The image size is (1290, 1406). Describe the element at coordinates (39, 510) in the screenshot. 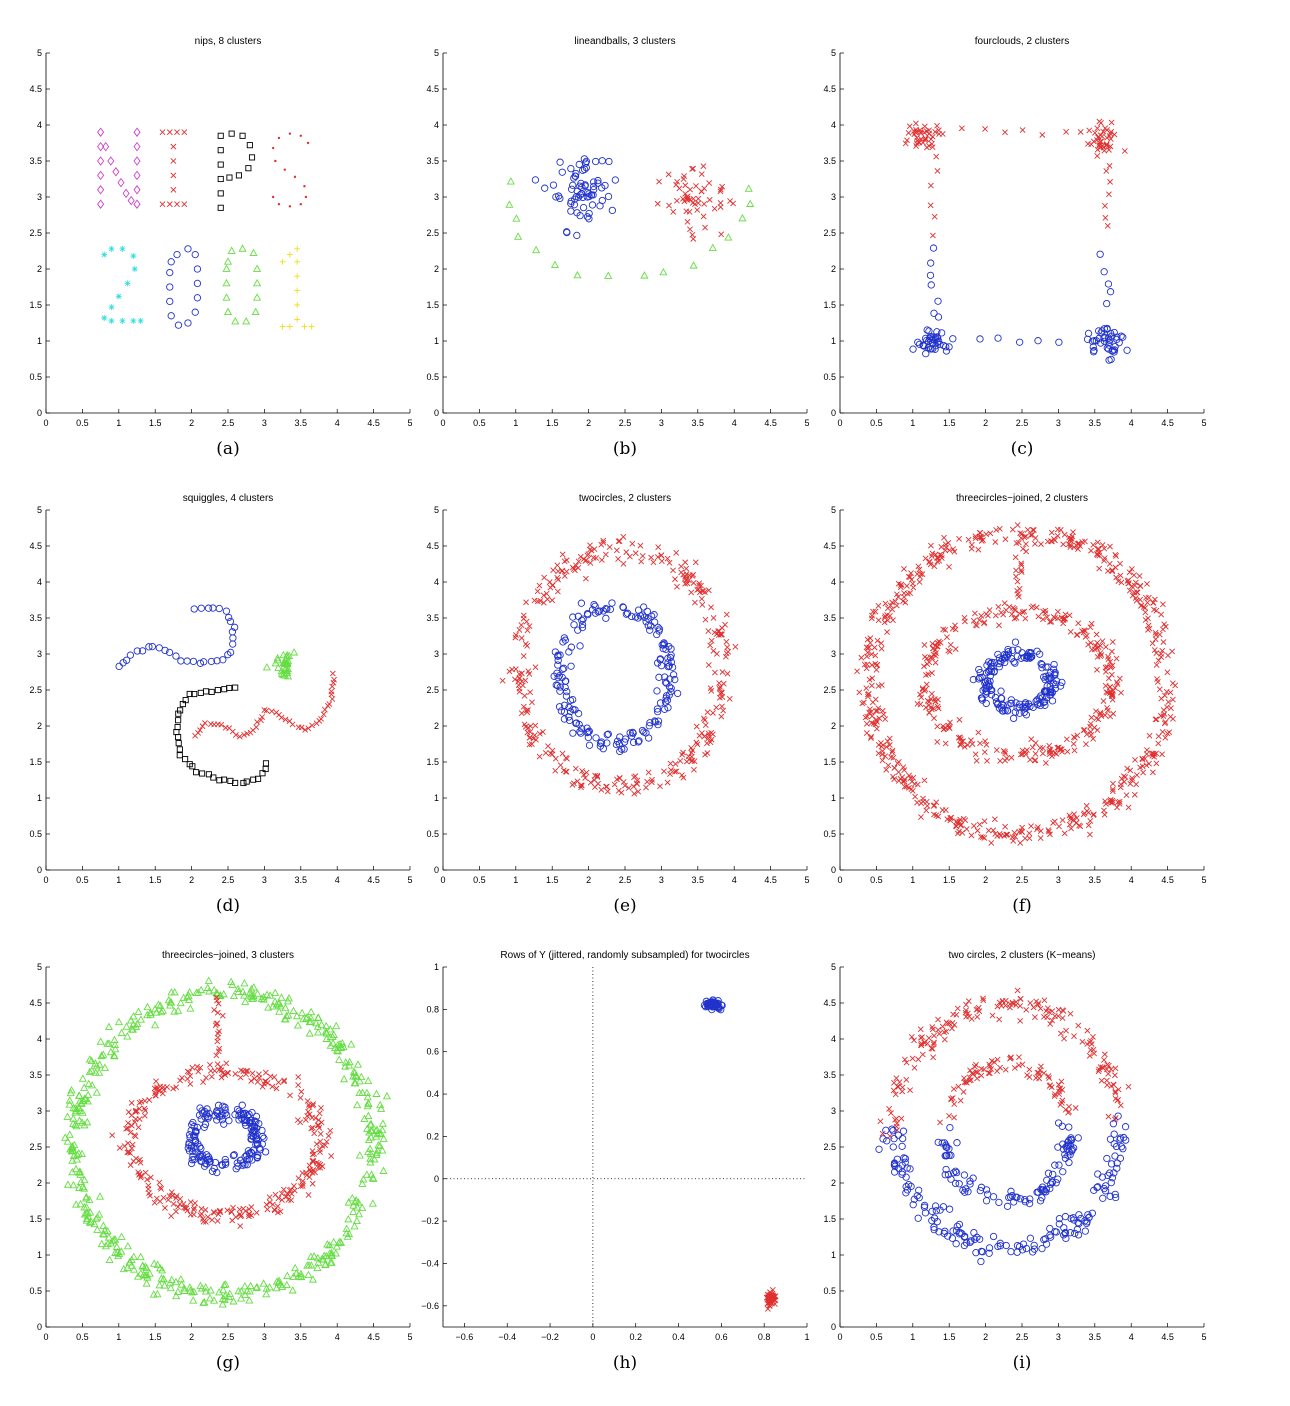

I see `y-tick-label: 5` at that location.